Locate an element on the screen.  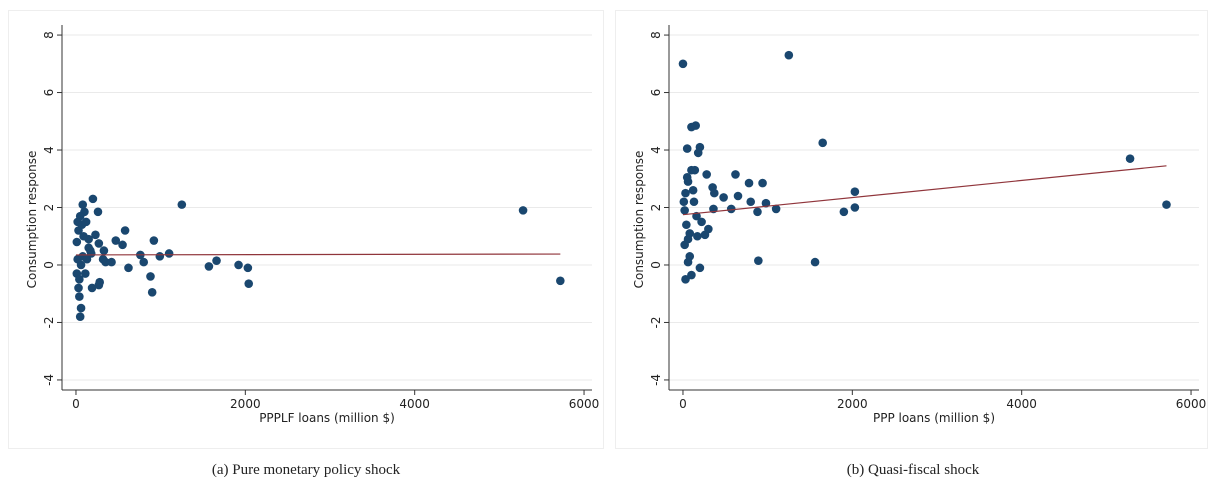
caption: (a) Pure monetary policy shock is located at coordinates (306, 470).